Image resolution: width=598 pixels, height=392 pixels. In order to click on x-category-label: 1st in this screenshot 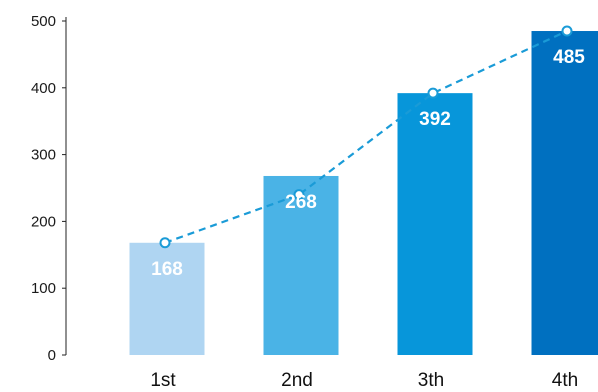, I will do `click(163, 380)`.